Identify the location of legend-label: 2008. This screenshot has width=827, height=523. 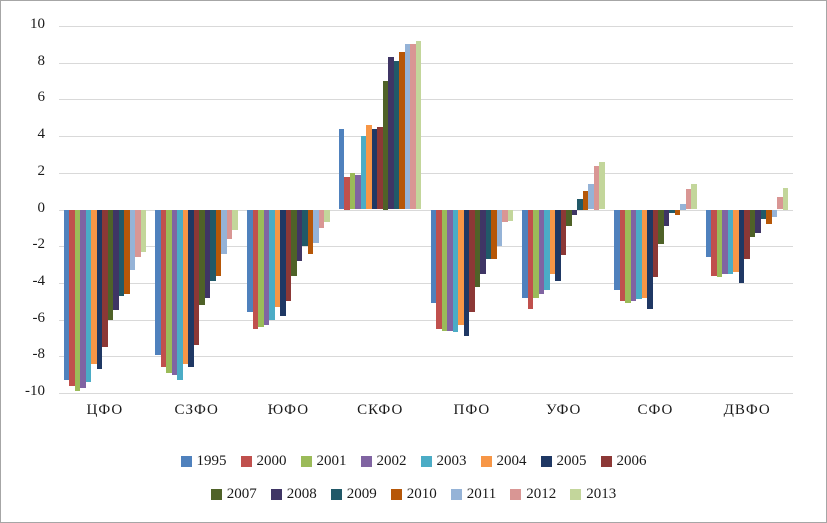
(301, 494).